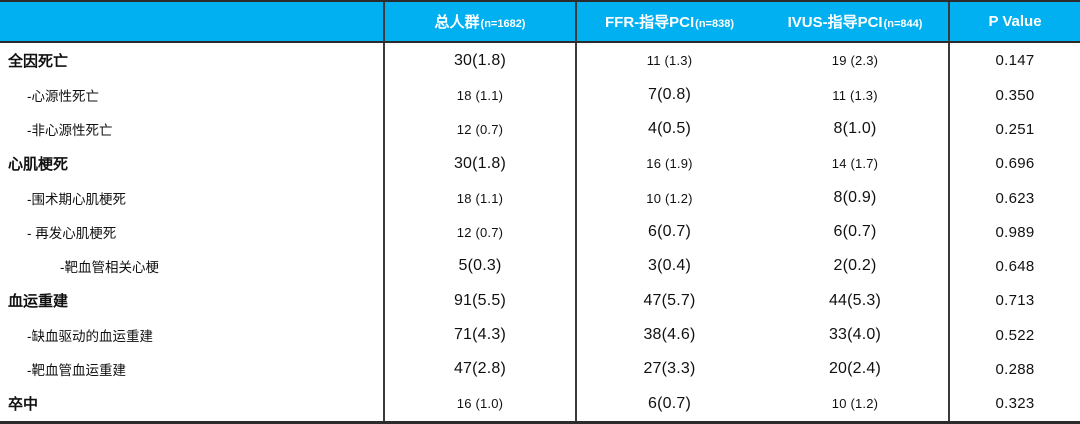  I want to click on cell-ffr: 11 (1.3), so click(669, 60).